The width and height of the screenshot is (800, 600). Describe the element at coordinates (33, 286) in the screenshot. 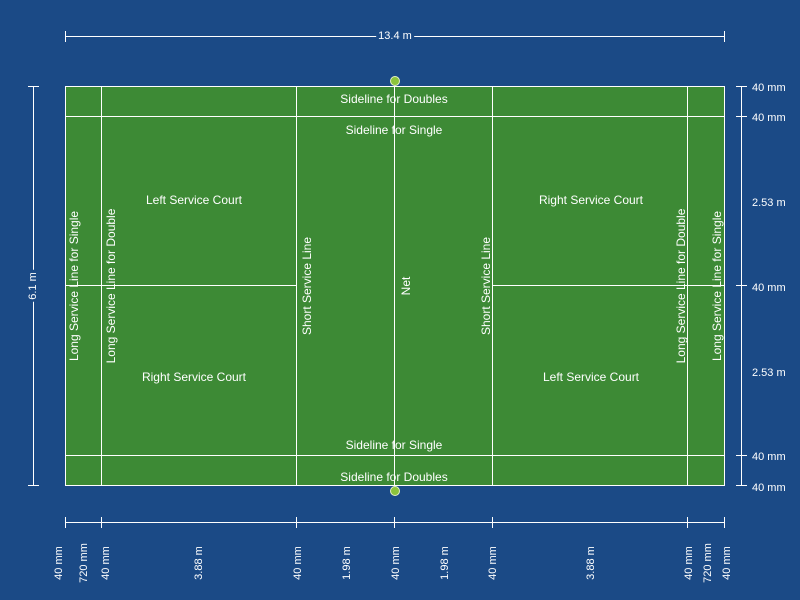

I see `overall-height-label: 6.1 m` at that location.